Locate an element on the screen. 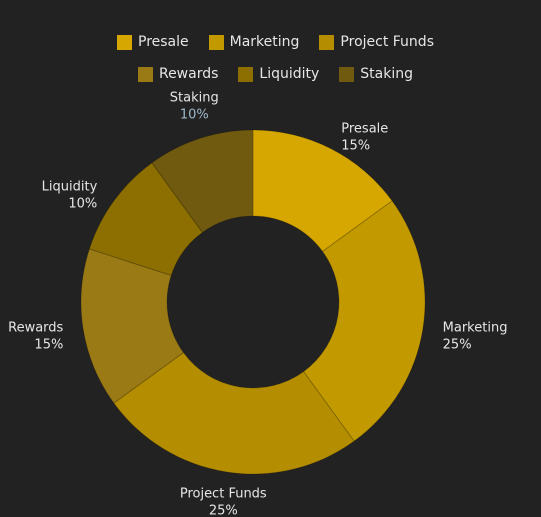 This screenshot has width=541, height=517. slice-label-marketing: Marketing is located at coordinates (475, 328).